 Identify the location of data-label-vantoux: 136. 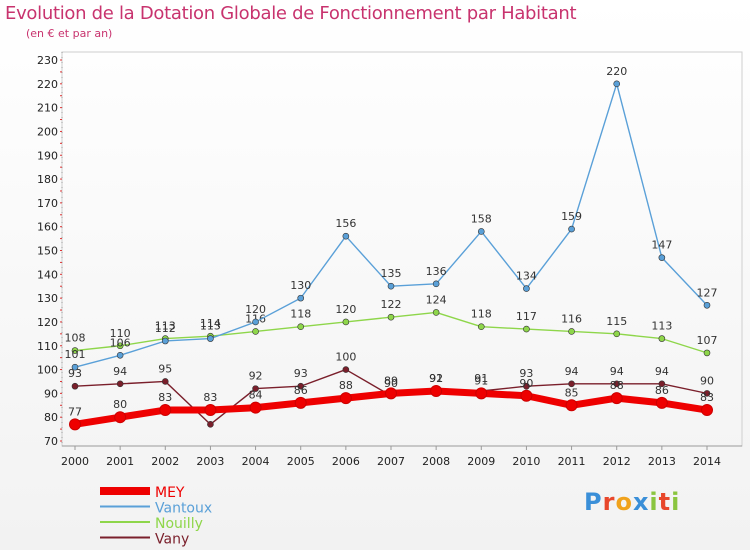
(436, 271).